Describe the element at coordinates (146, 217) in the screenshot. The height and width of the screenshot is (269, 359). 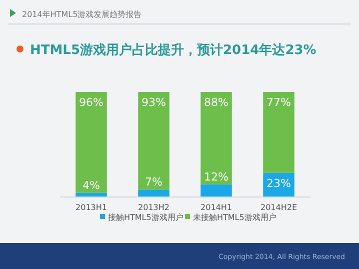
I see `legend-label: 接触HTML5游戏用户` at that location.